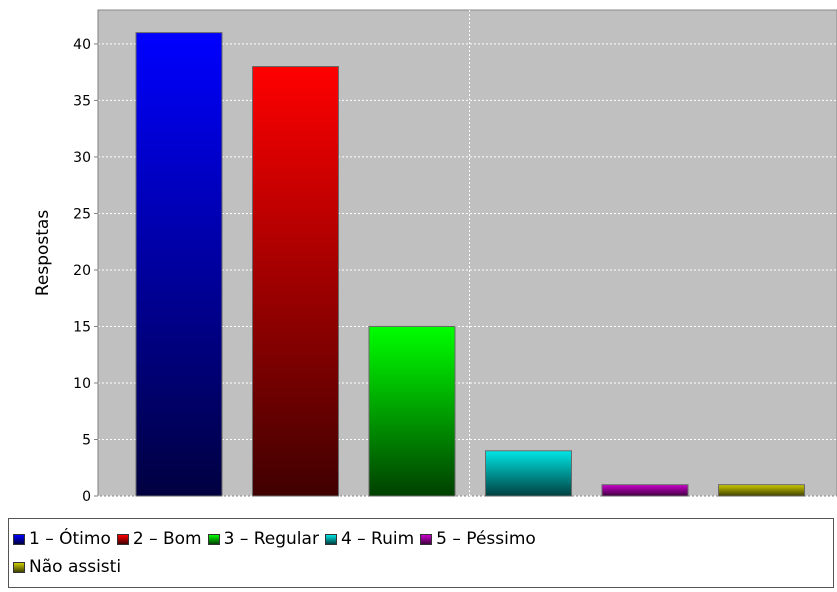 The width and height of the screenshot is (837, 592). I want to click on y-axis-label: Respostas, so click(43, 253).